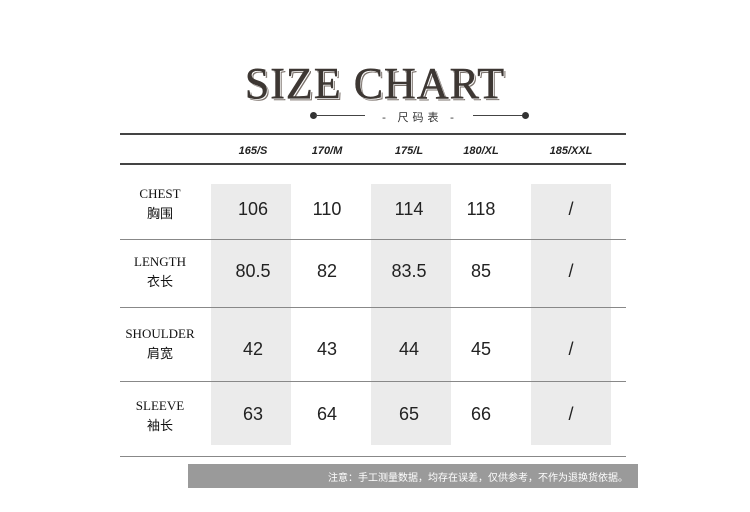 Image resolution: width=750 pixels, height=512 pixels. What do you see at coordinates (571, 151) in the screenshot?
I see `size-header: 185/XXL` at bounding box center [571, 151].